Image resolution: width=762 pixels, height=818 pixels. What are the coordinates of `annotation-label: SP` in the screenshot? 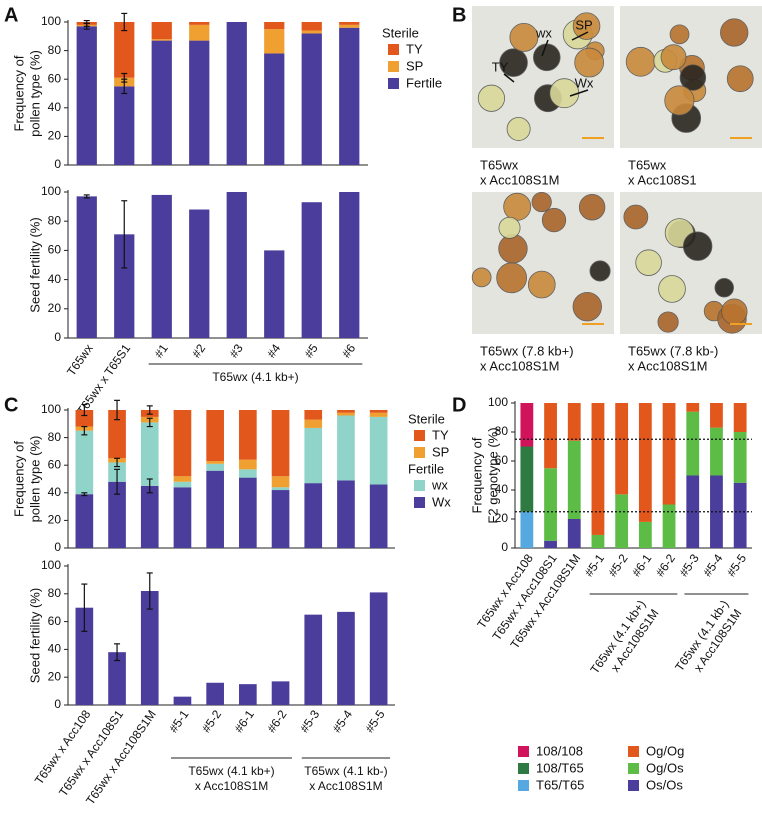 It's located at (583, 24).